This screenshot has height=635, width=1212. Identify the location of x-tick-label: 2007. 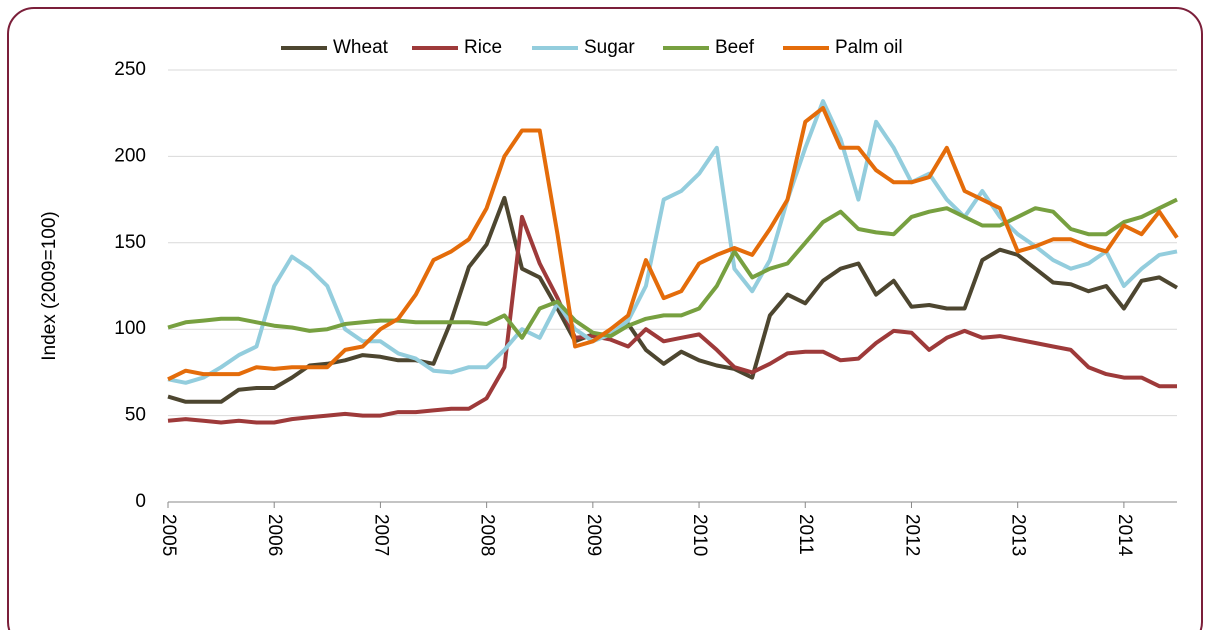
(380, 535).